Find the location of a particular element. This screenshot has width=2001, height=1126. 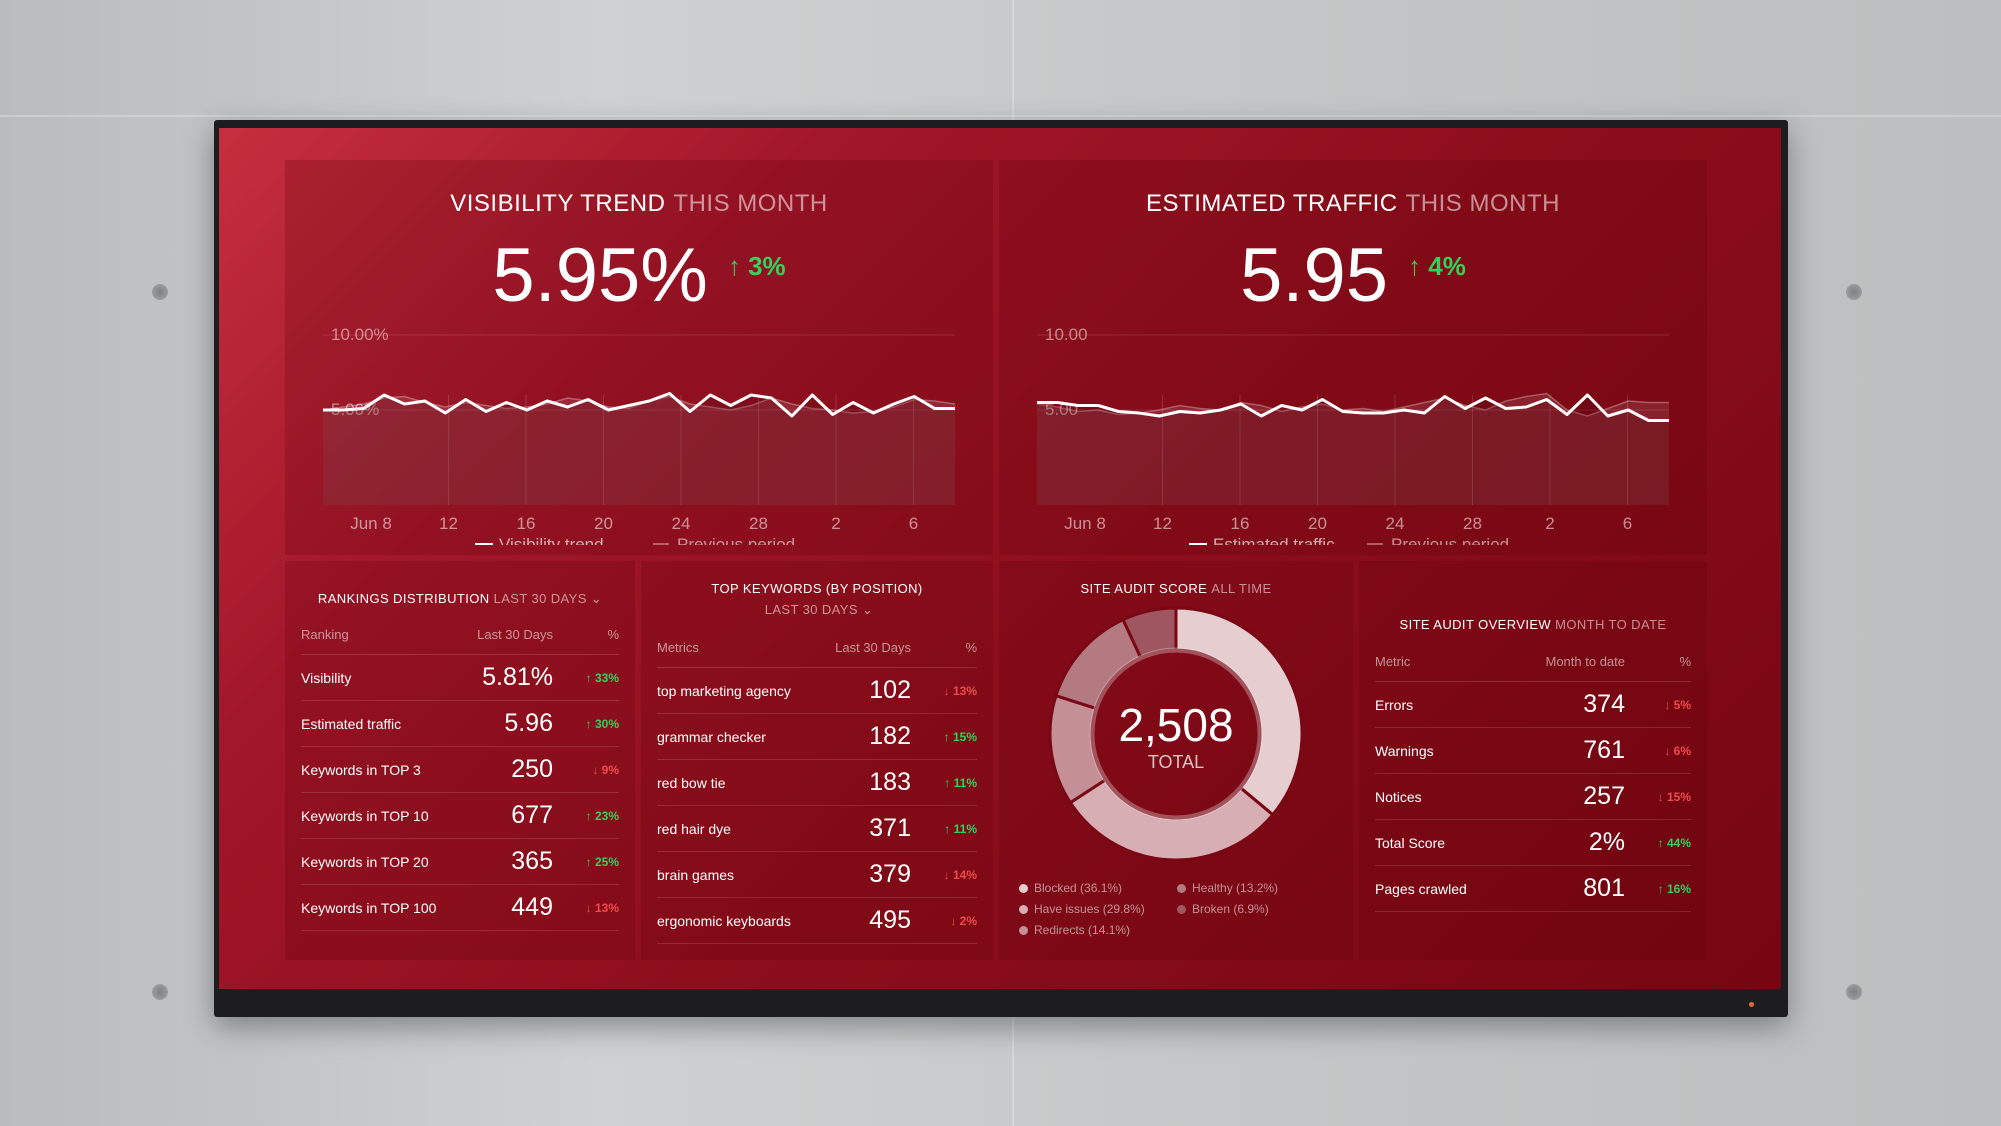

table-row: Estimated traffic 5.96 ↑ 30% is located at coordinates (460, 723).